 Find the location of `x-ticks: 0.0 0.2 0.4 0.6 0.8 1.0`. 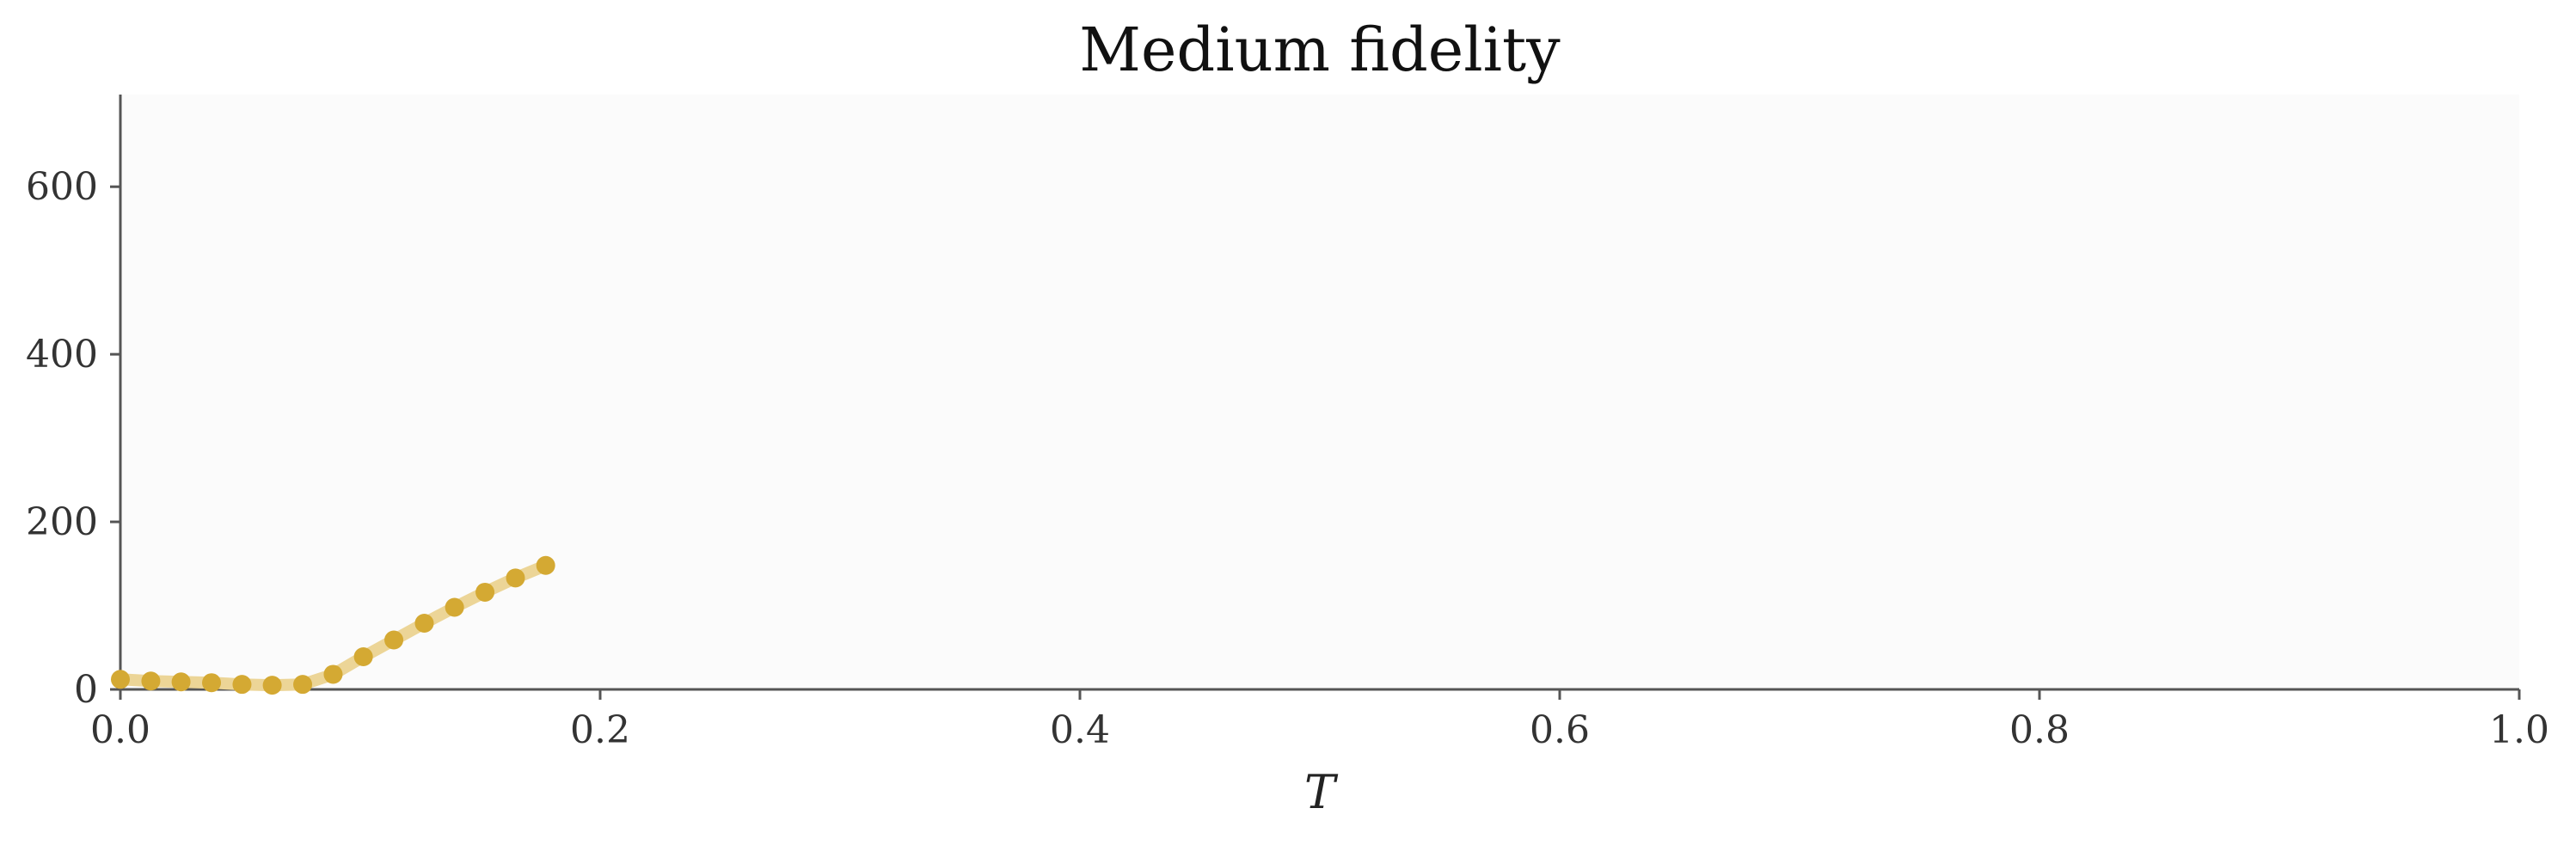

x-ticks: 0.0 0.2 0.4 0.6 0.8 1.0 is located at coordinates (1319, 720).